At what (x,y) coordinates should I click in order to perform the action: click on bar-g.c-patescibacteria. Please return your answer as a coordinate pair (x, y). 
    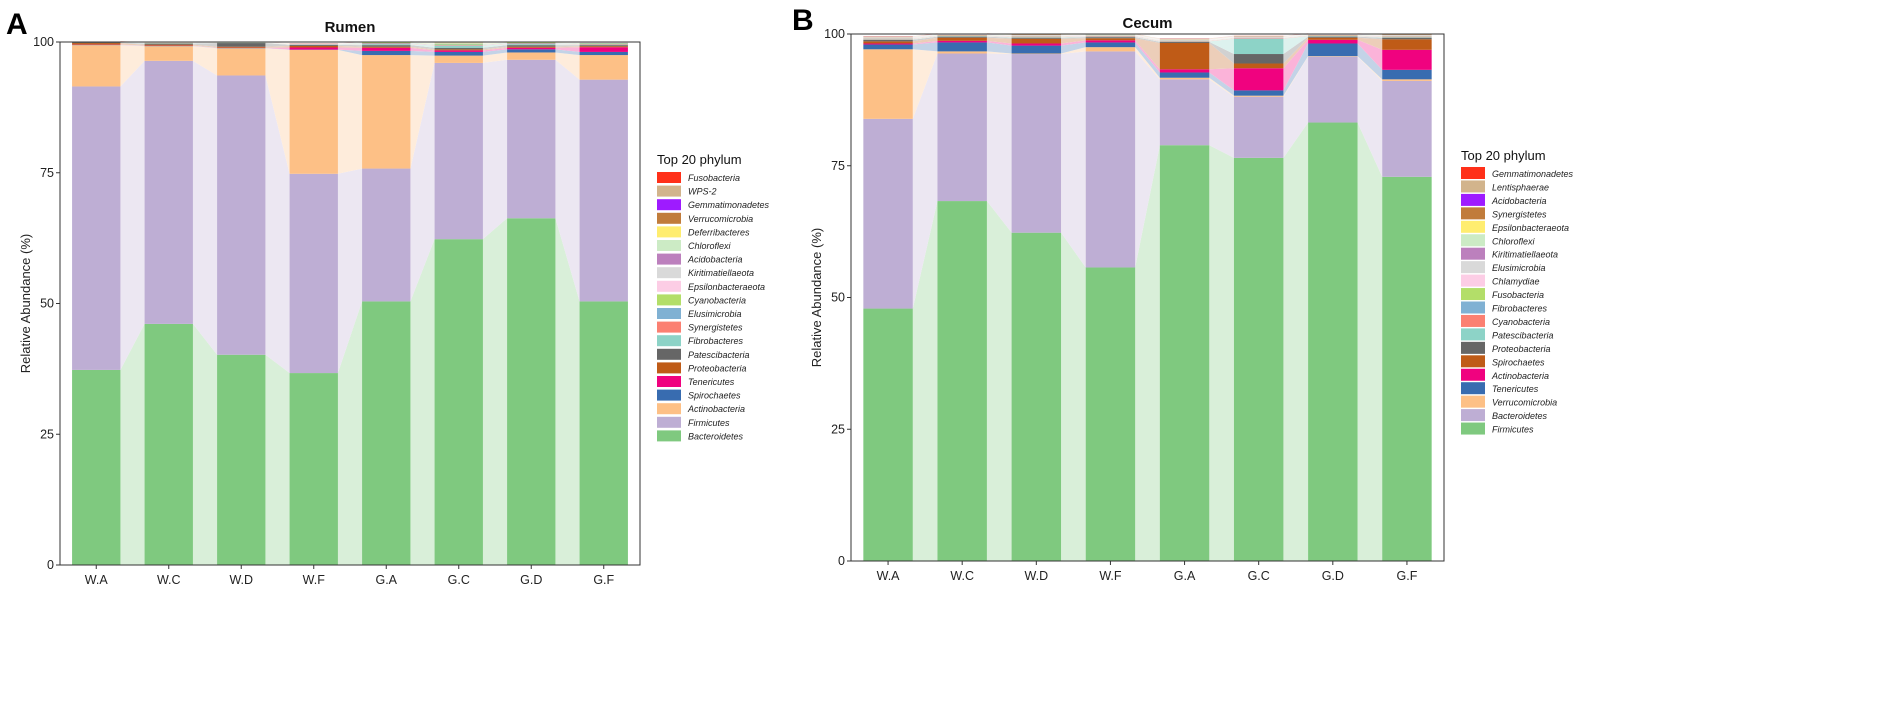
    Looking at the image, I should click on (1258, 46).